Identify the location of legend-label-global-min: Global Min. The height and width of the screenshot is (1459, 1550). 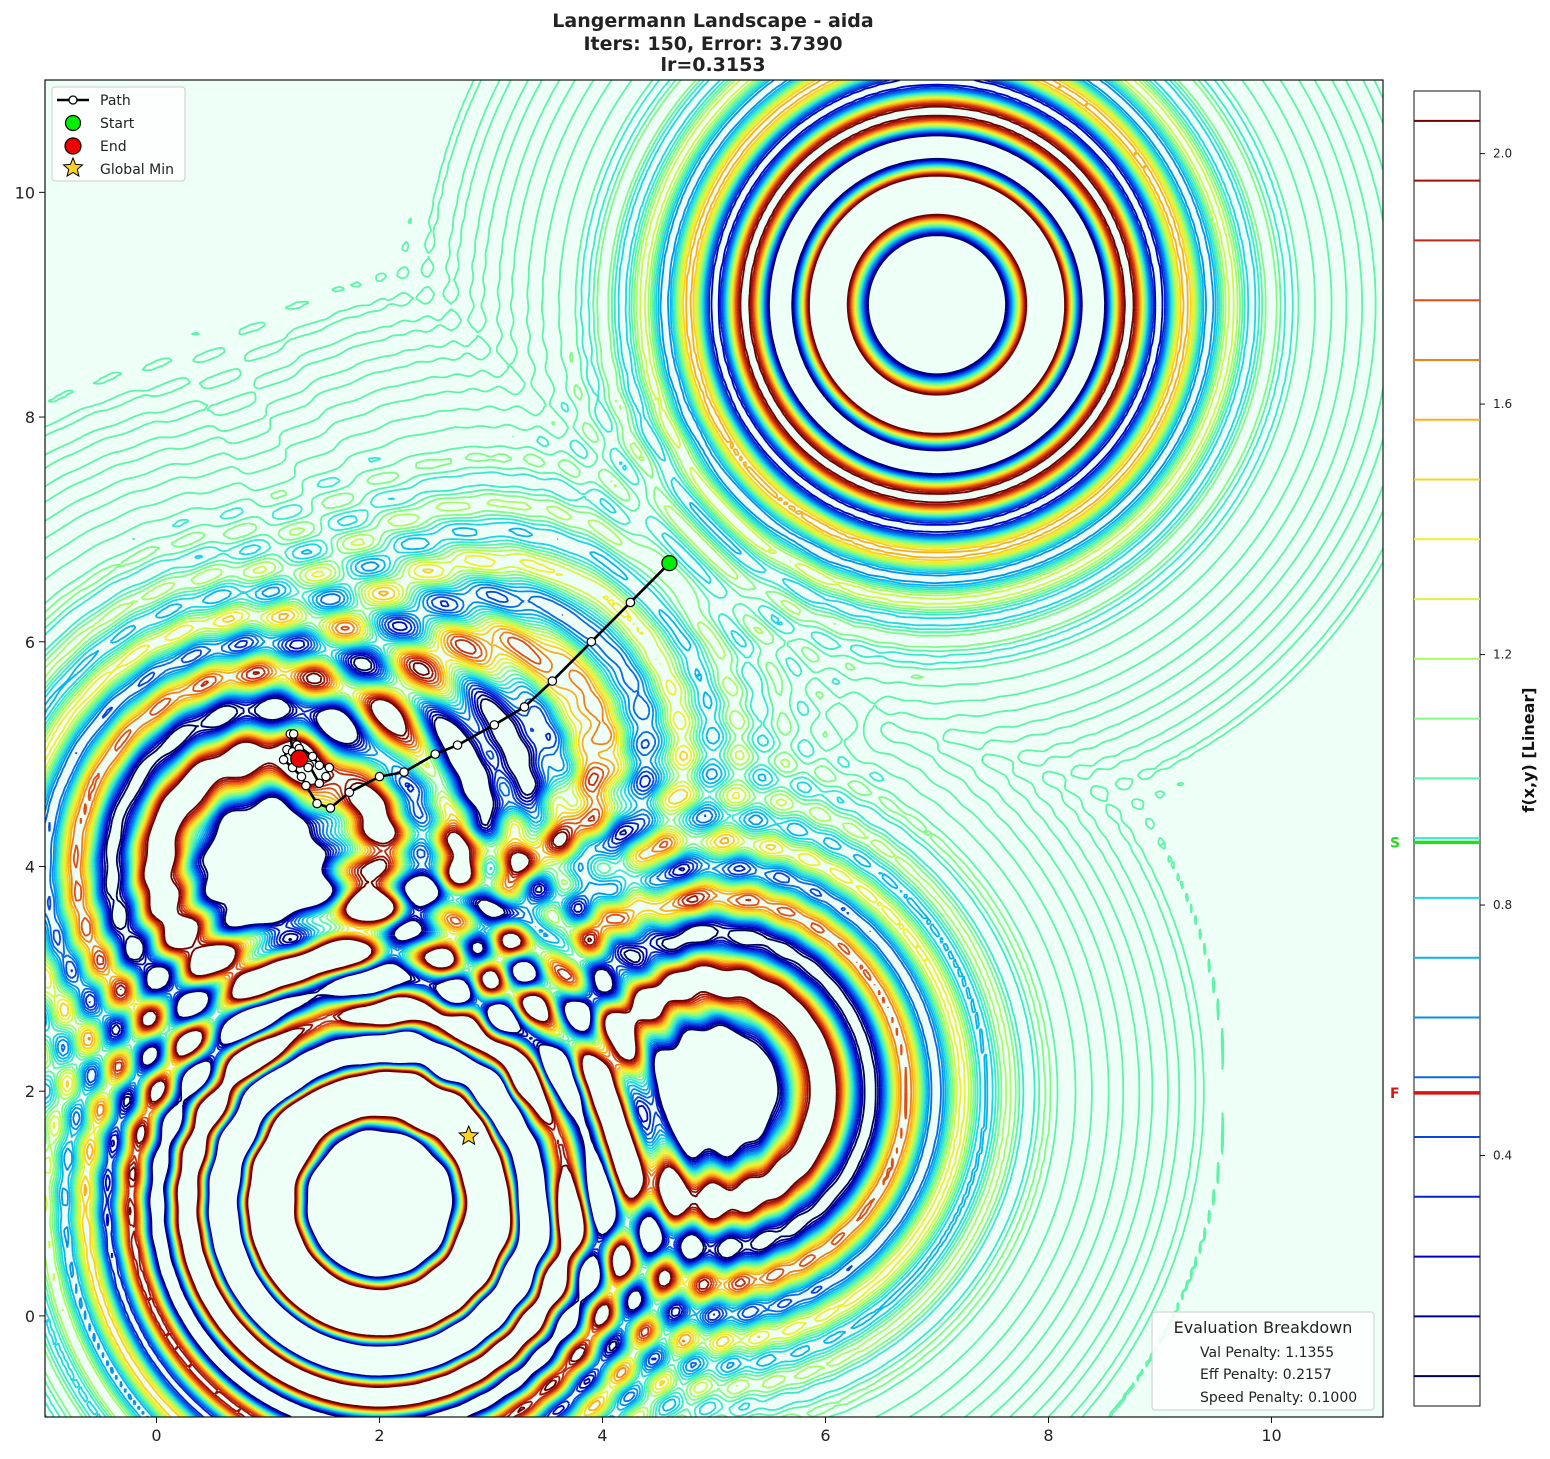
(137, 170).